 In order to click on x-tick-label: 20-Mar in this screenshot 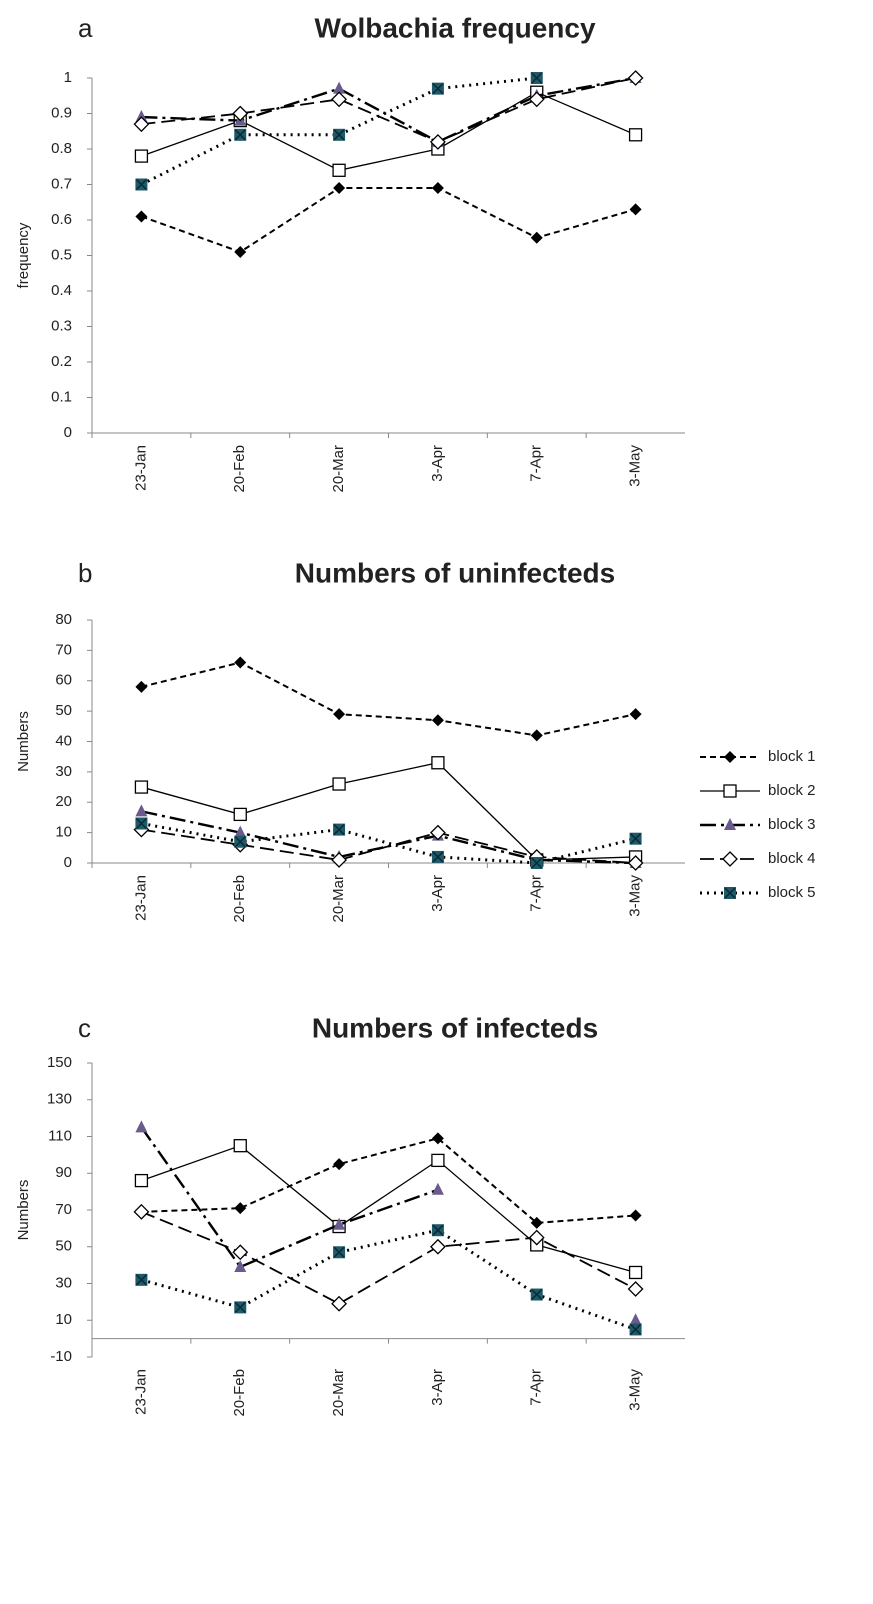, I will do `click(338, 1393)`.